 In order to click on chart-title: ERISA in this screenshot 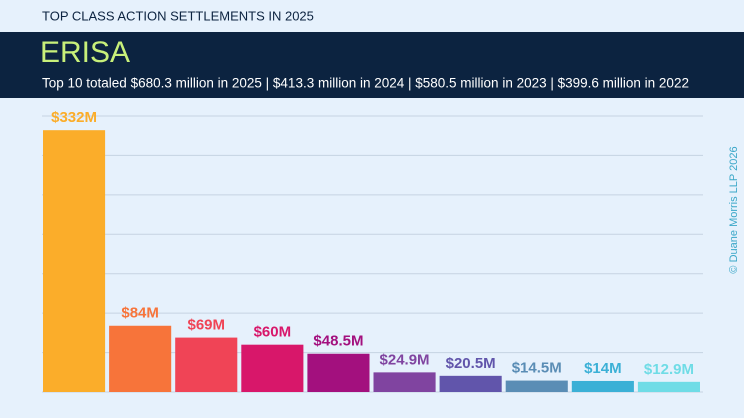, I will do `click(85, 52)`.